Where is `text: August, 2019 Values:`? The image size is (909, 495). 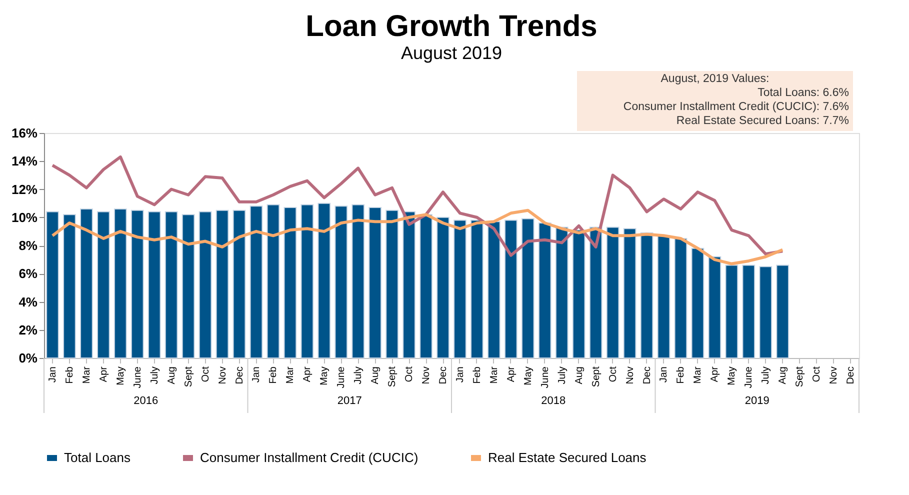 text: August, 2019 Values: is located at coordinates (715, 79).